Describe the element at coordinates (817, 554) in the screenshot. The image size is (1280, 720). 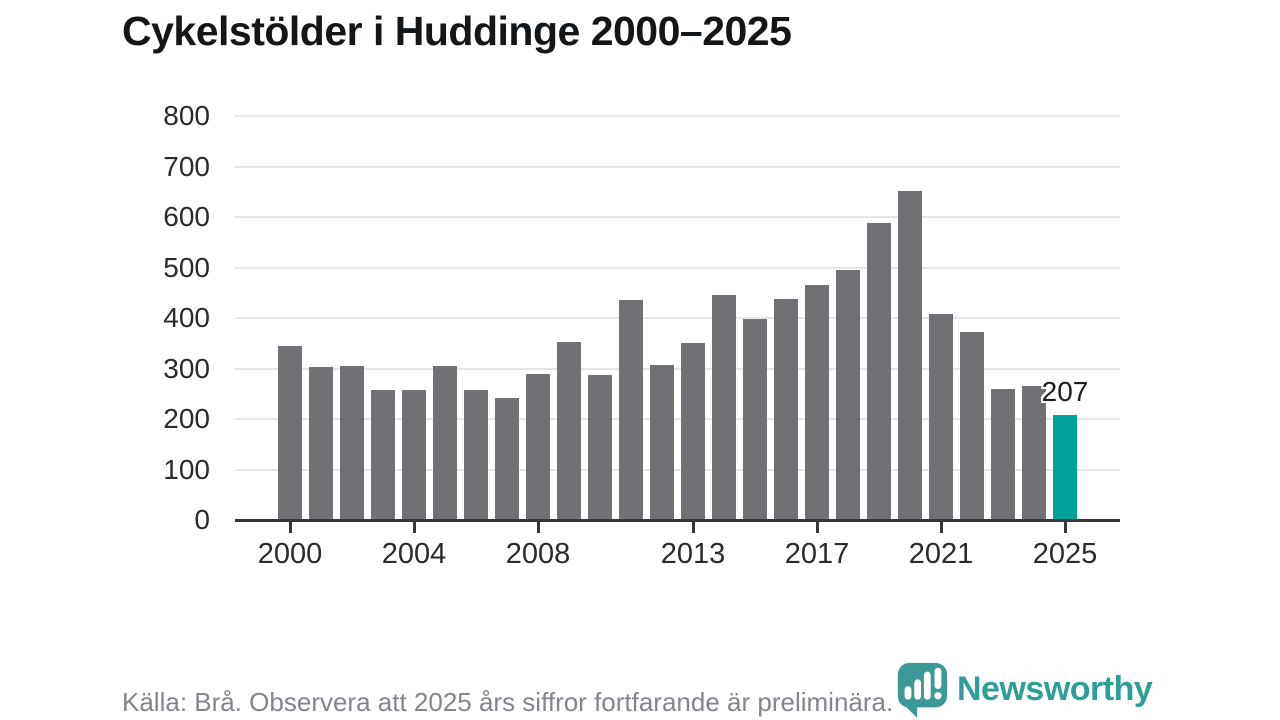
I see `x-axis-tick-label: 2017` at that location.